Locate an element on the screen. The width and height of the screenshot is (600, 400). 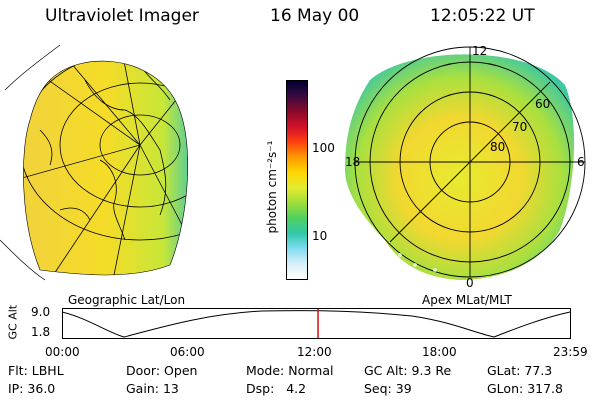
info-seq: Seq: 39 is located at coordinates (388, 388).